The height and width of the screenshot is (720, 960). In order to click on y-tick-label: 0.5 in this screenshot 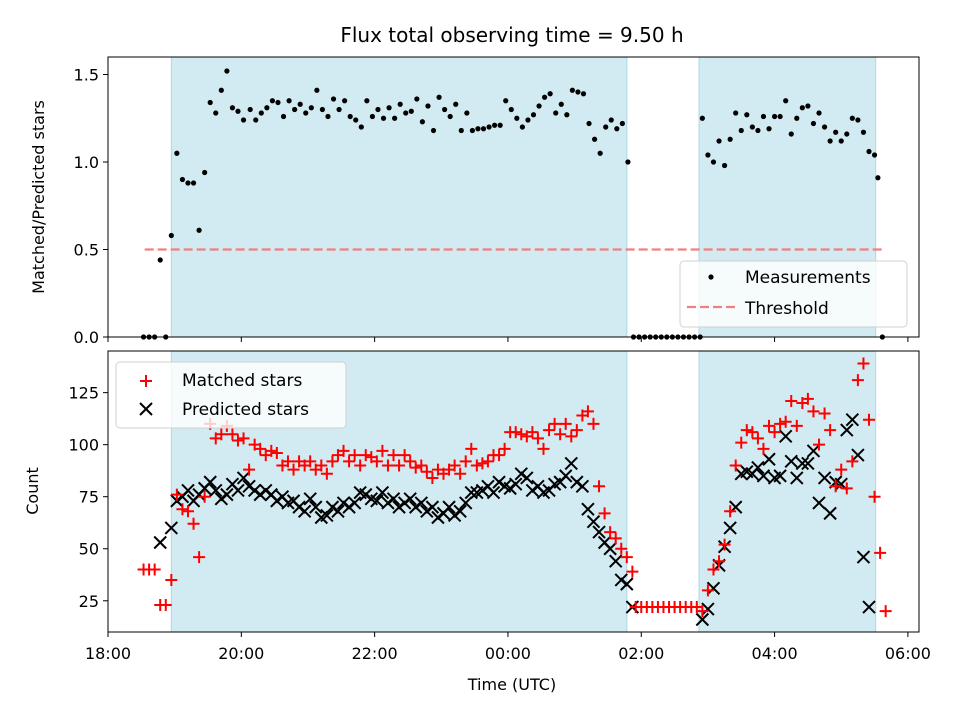, I will do `click(86, 250)`.